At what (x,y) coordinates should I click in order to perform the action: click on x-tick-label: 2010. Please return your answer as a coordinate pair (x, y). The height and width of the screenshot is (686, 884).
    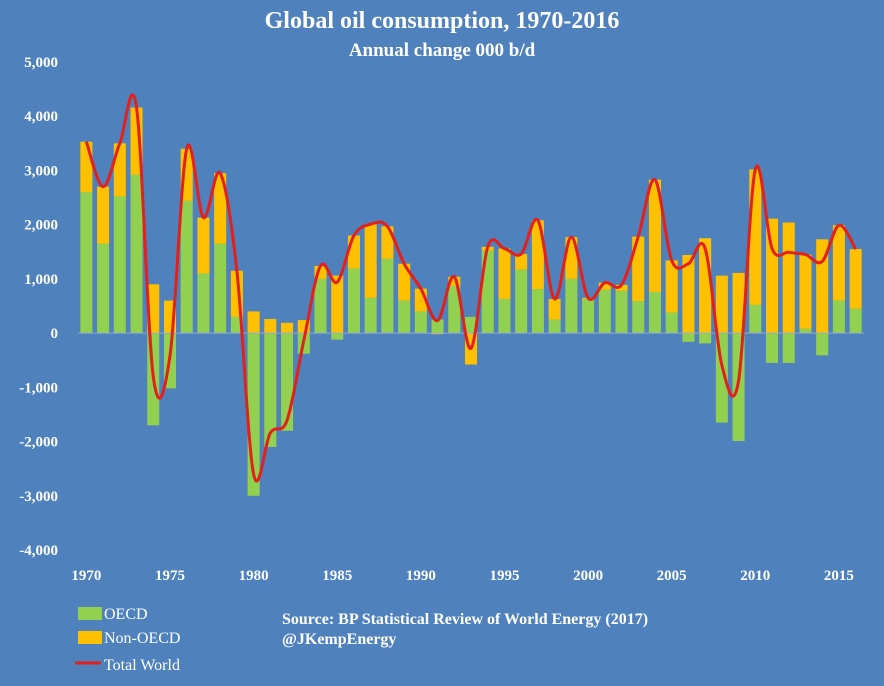
    Looking at the image, I should click on (755, 576).